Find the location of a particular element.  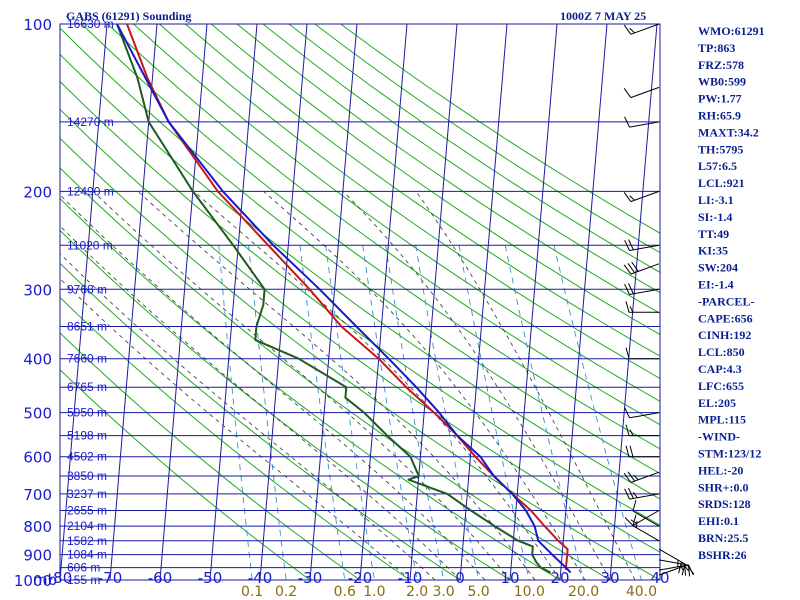

height-label: 5950 m is located at coordinates (87, 413).